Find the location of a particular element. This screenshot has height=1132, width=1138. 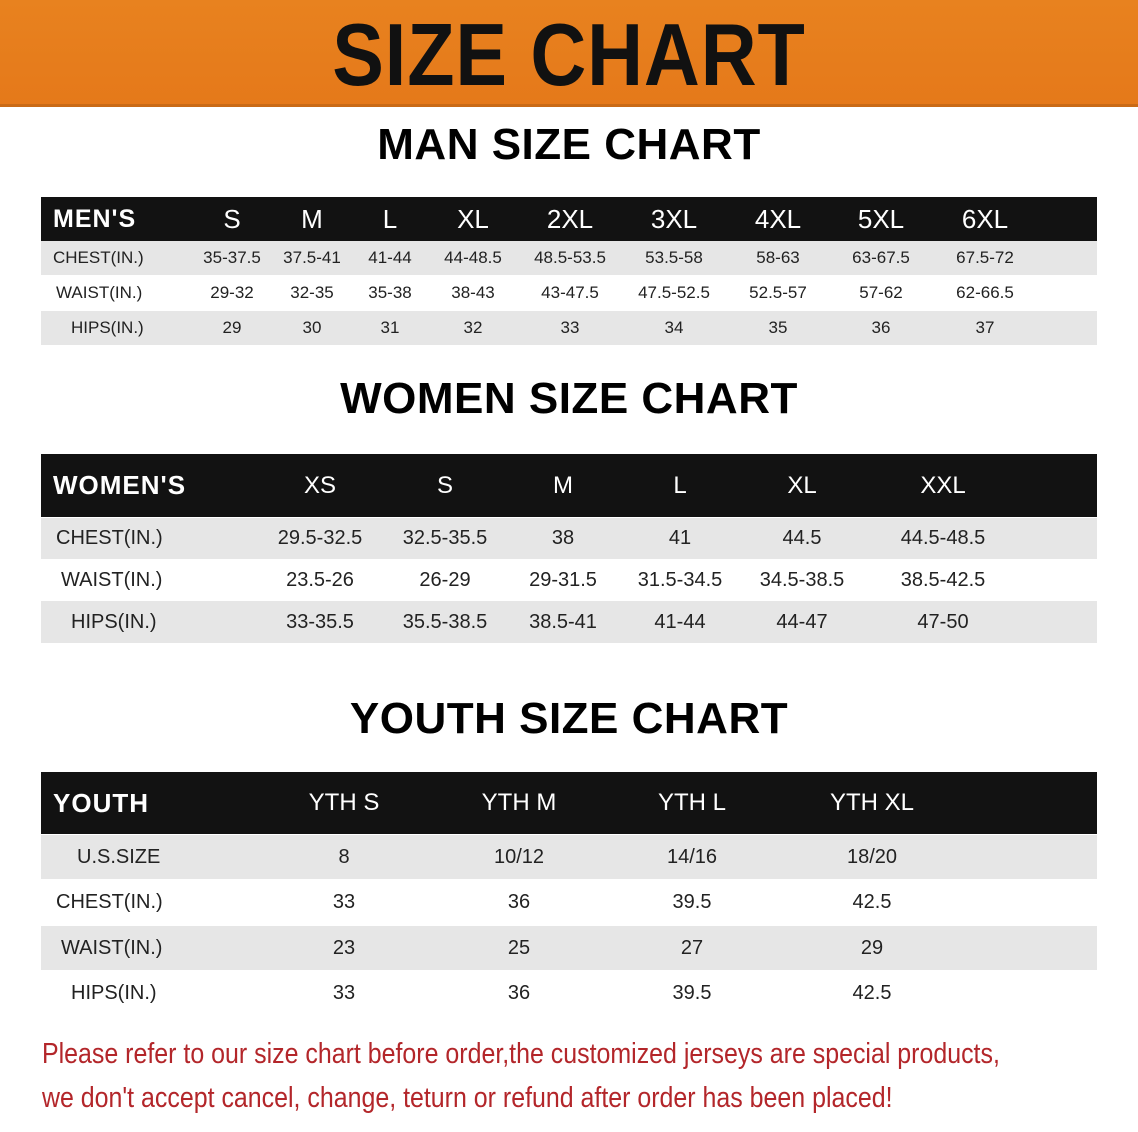

table-cell: 32.5-35.5 is located at coordinates (445, 538).